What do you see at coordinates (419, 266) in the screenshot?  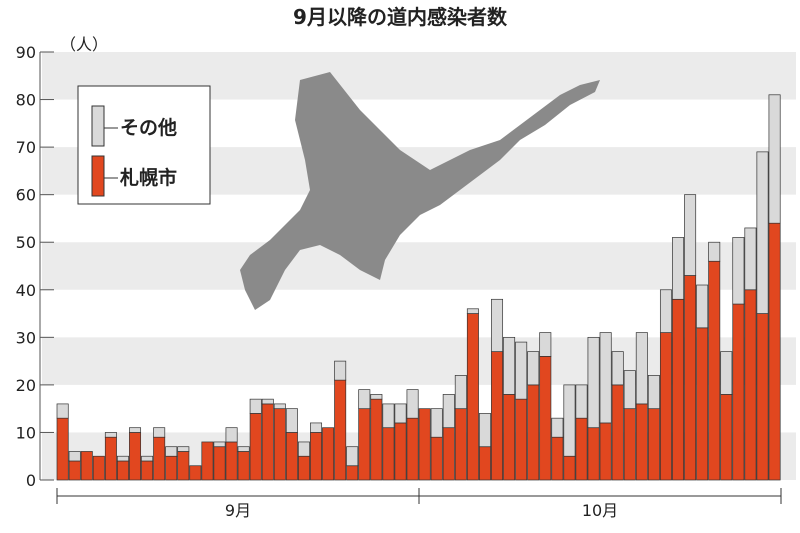 I see `grid-band` at bounding box center [419, 266].